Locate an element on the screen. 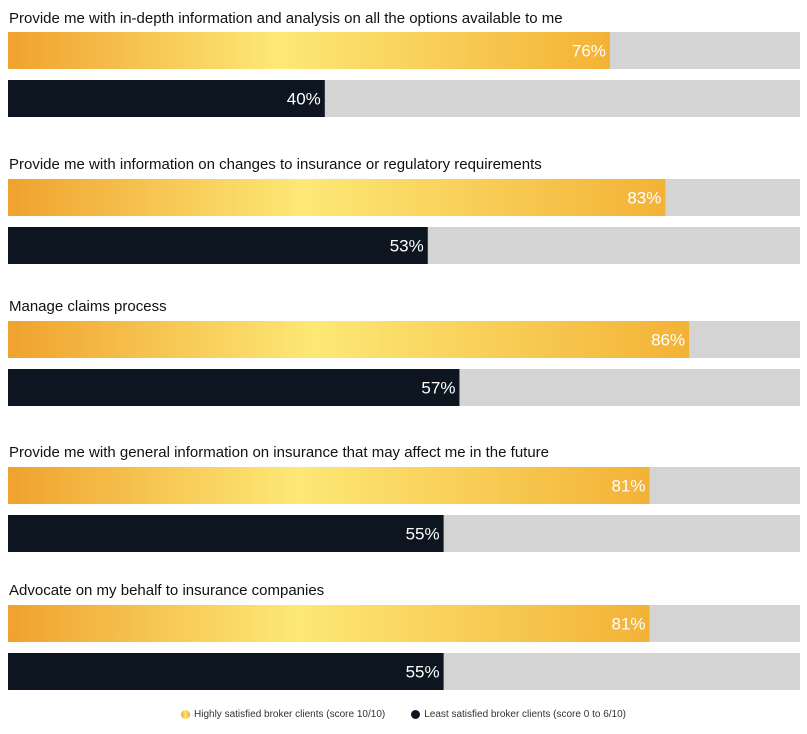 Image resolution: width=807 pixels, height=734 pixels. data-label-least-satisfied-2: 53% is located at coordinates (407, 246).